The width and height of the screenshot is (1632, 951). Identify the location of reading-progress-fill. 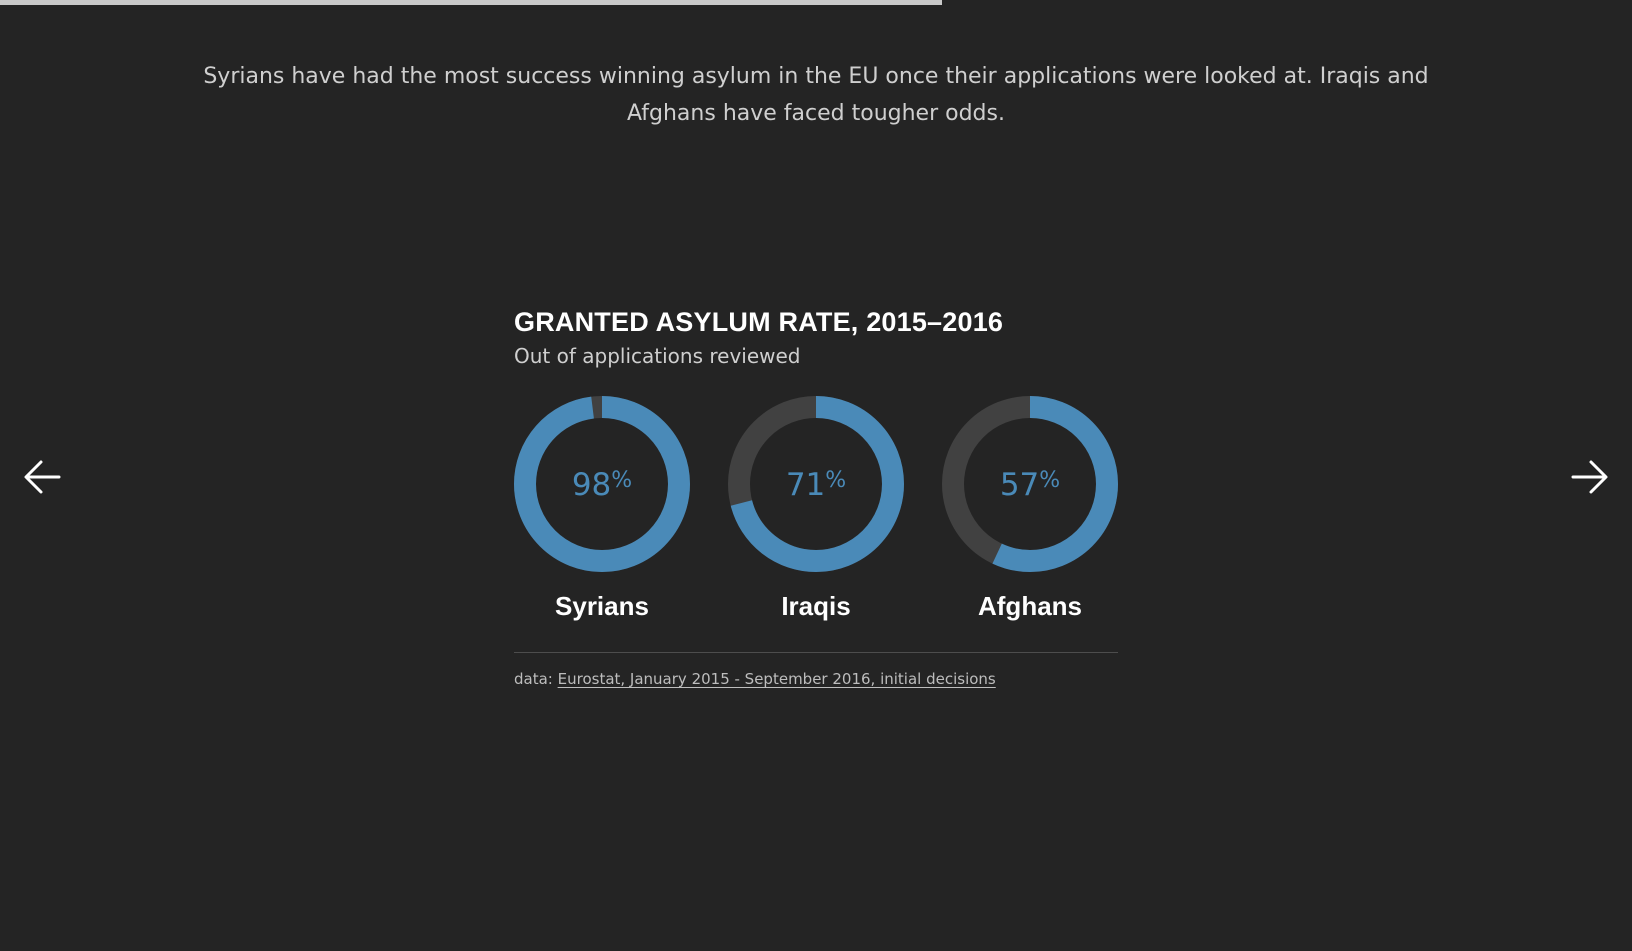
(471, 2).